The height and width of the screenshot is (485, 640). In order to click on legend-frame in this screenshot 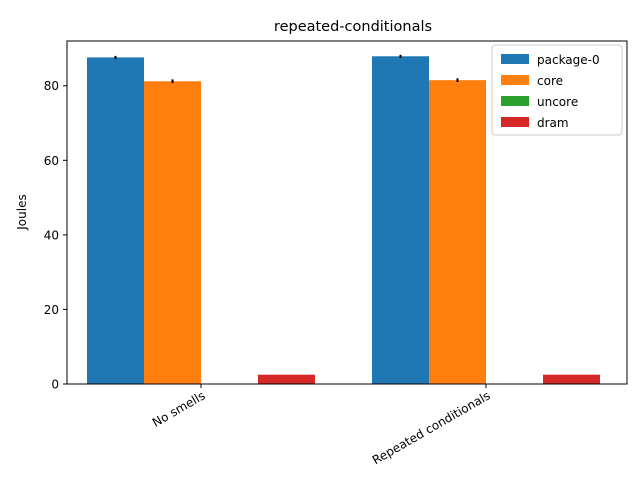, I will do `click(557, 90)`.